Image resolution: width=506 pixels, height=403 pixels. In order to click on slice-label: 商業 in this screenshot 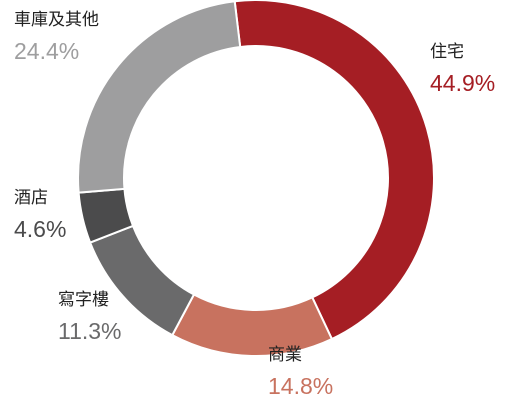, I will do `click(285, 355)`.